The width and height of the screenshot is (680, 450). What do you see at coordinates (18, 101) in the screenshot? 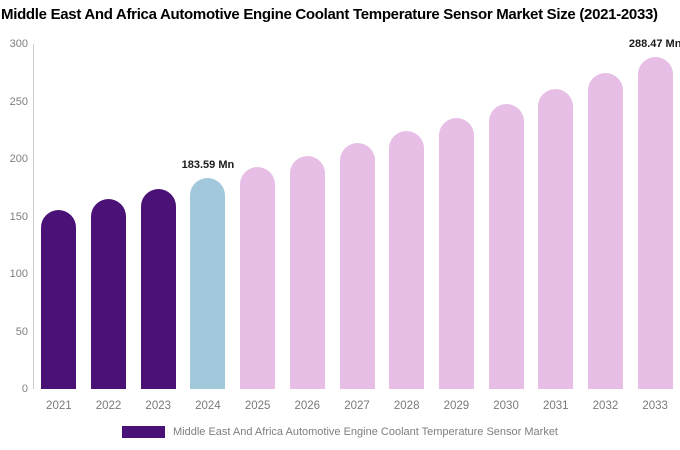
I see `y-tick-250: 250` at bounding box center [18, 101].